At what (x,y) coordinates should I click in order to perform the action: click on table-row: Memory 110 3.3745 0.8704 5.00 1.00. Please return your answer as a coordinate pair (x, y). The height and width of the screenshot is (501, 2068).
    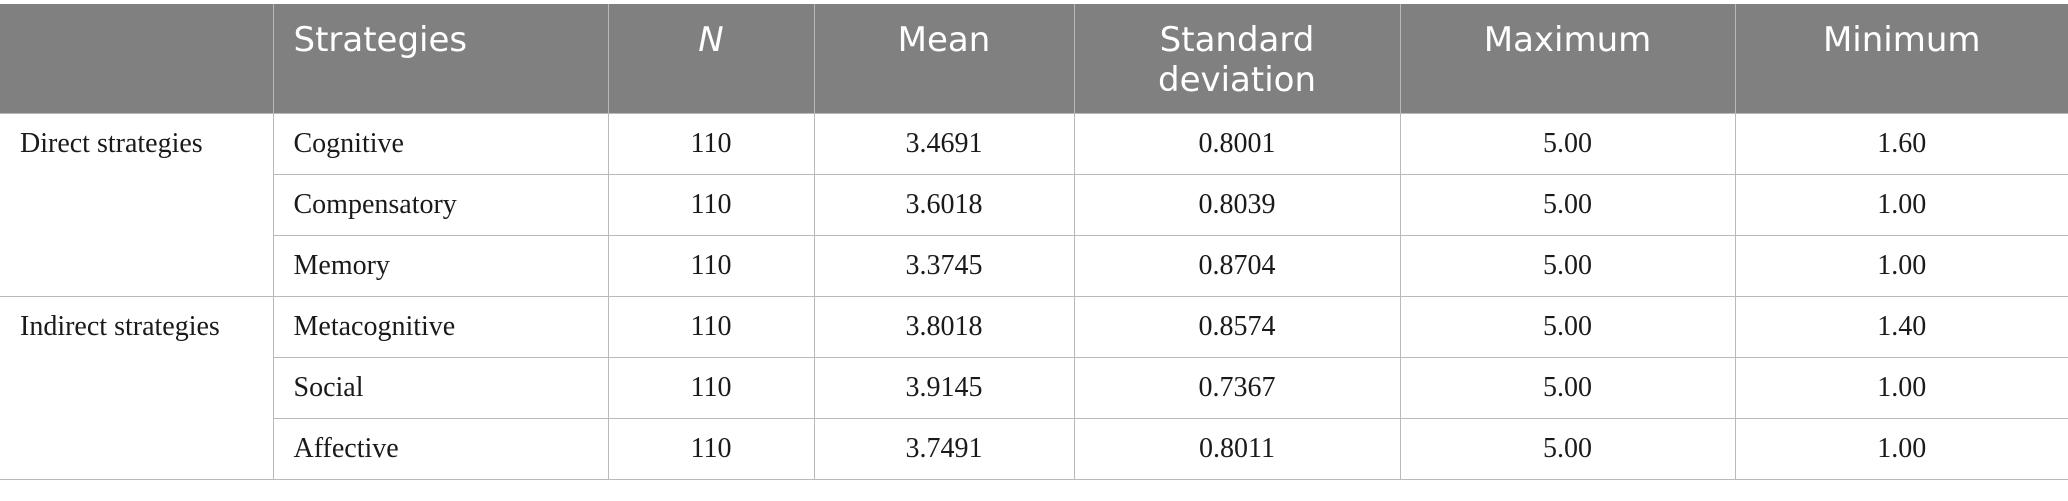
    Looking at the image, I should click on (1034, 265).